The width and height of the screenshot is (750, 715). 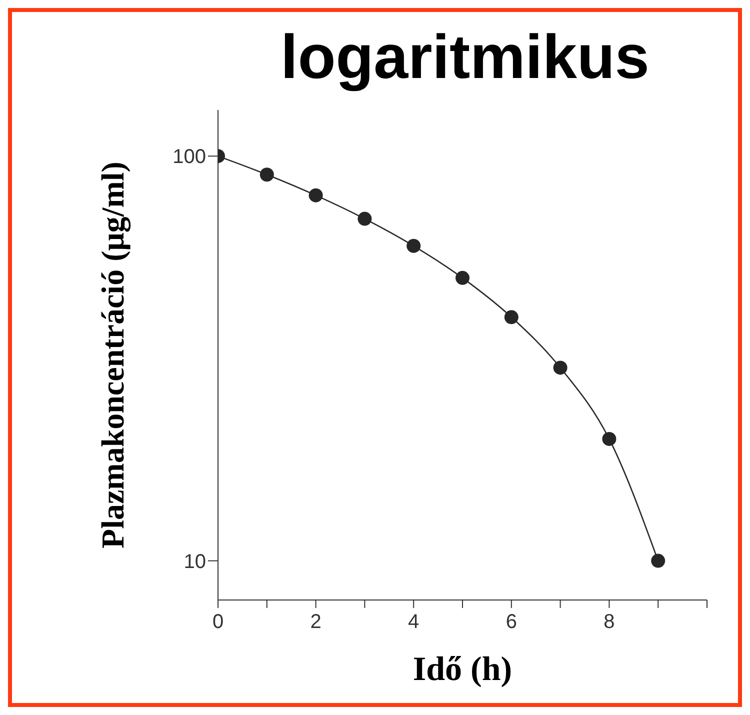 I want to click on y-tick-label: 10, so click(x=195, y=561).